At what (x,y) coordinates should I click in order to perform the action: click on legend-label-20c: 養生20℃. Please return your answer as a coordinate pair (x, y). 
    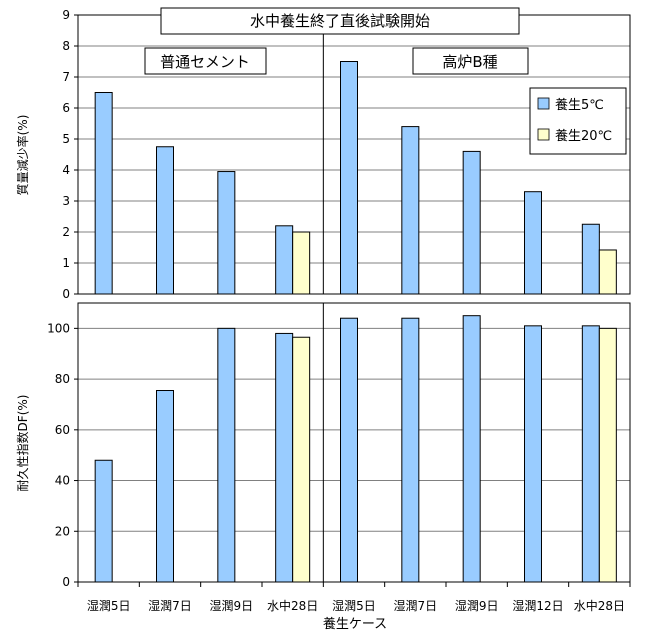
    Looking at the image, I should click on (583, 136).